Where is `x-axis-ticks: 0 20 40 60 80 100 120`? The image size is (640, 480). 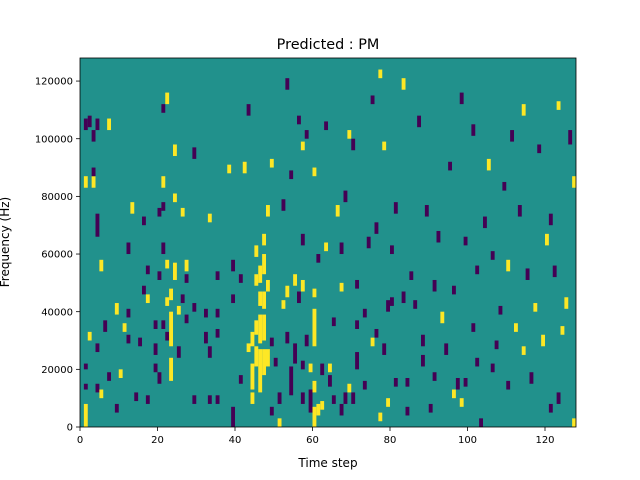
x-axis-ticks: 0 20 40 60 80 100 120 is located at coordinates (316, 436).